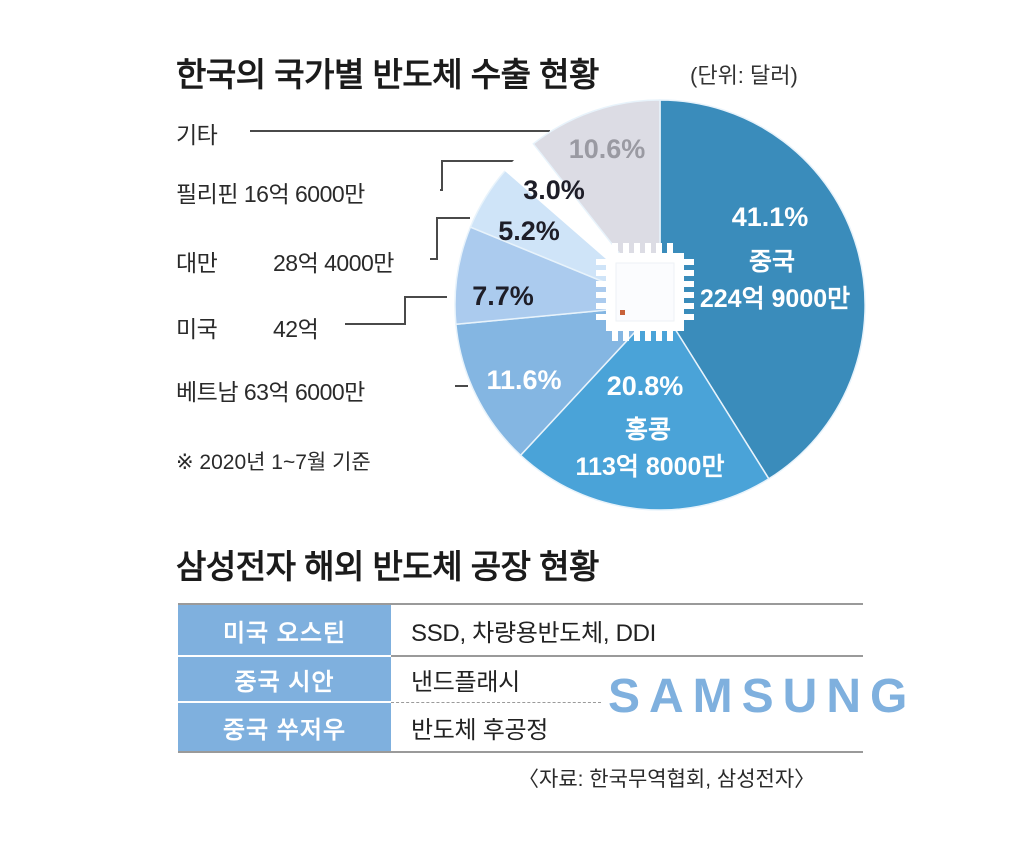  What do you see at coordinates (520, 752) in the screenshot?
I see `table-bottom-border` at bounding box center [520, 752].